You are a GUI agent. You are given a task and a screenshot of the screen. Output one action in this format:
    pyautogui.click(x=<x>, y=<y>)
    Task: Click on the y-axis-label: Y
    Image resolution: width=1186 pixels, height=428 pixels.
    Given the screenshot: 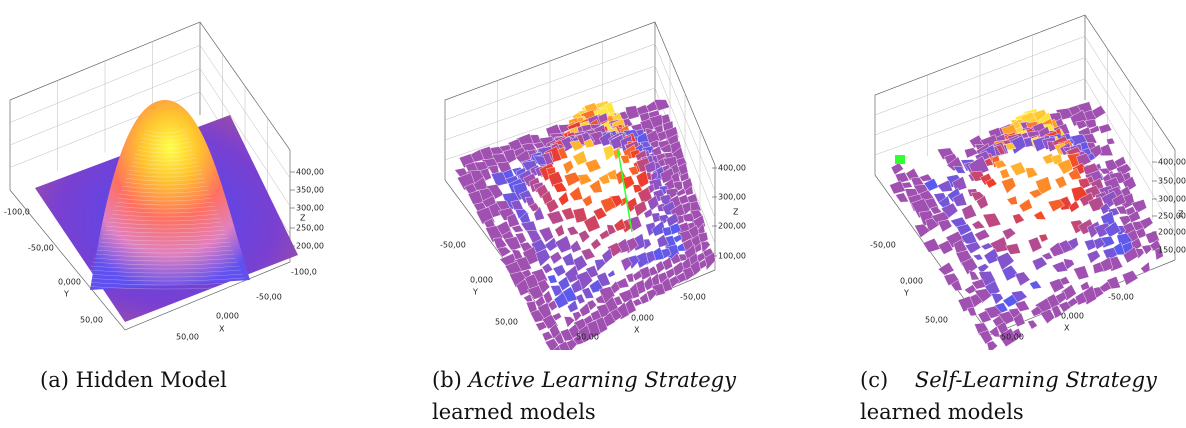 What is the action you would take?
    pyautogui.click(x=66, y=294)
    